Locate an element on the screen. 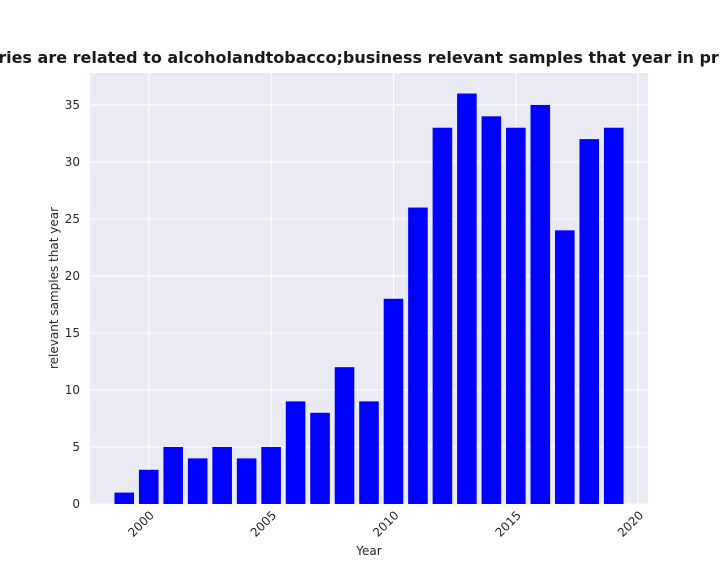 The height and width of the screenshot is (576, 720). x-axis-ticks: 2000 2005 2010 2015 2020 is located at coordinates (385, 523).